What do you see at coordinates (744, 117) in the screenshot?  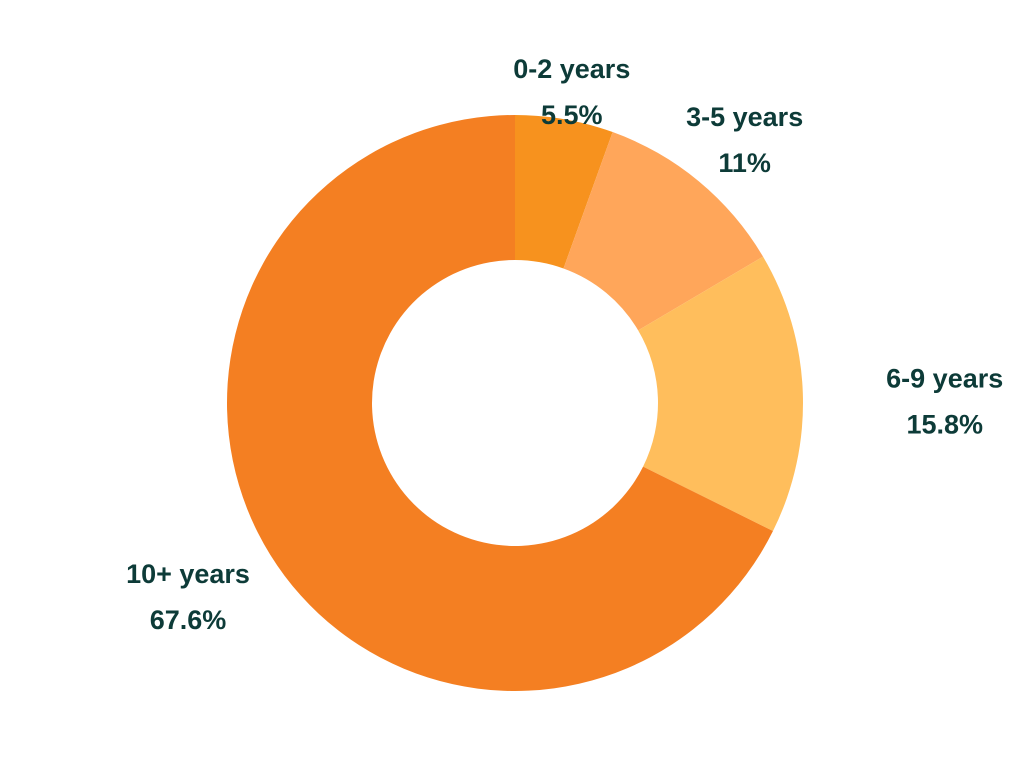 I see `slice-label: 3-5 years` at bounding box center [744, 117].